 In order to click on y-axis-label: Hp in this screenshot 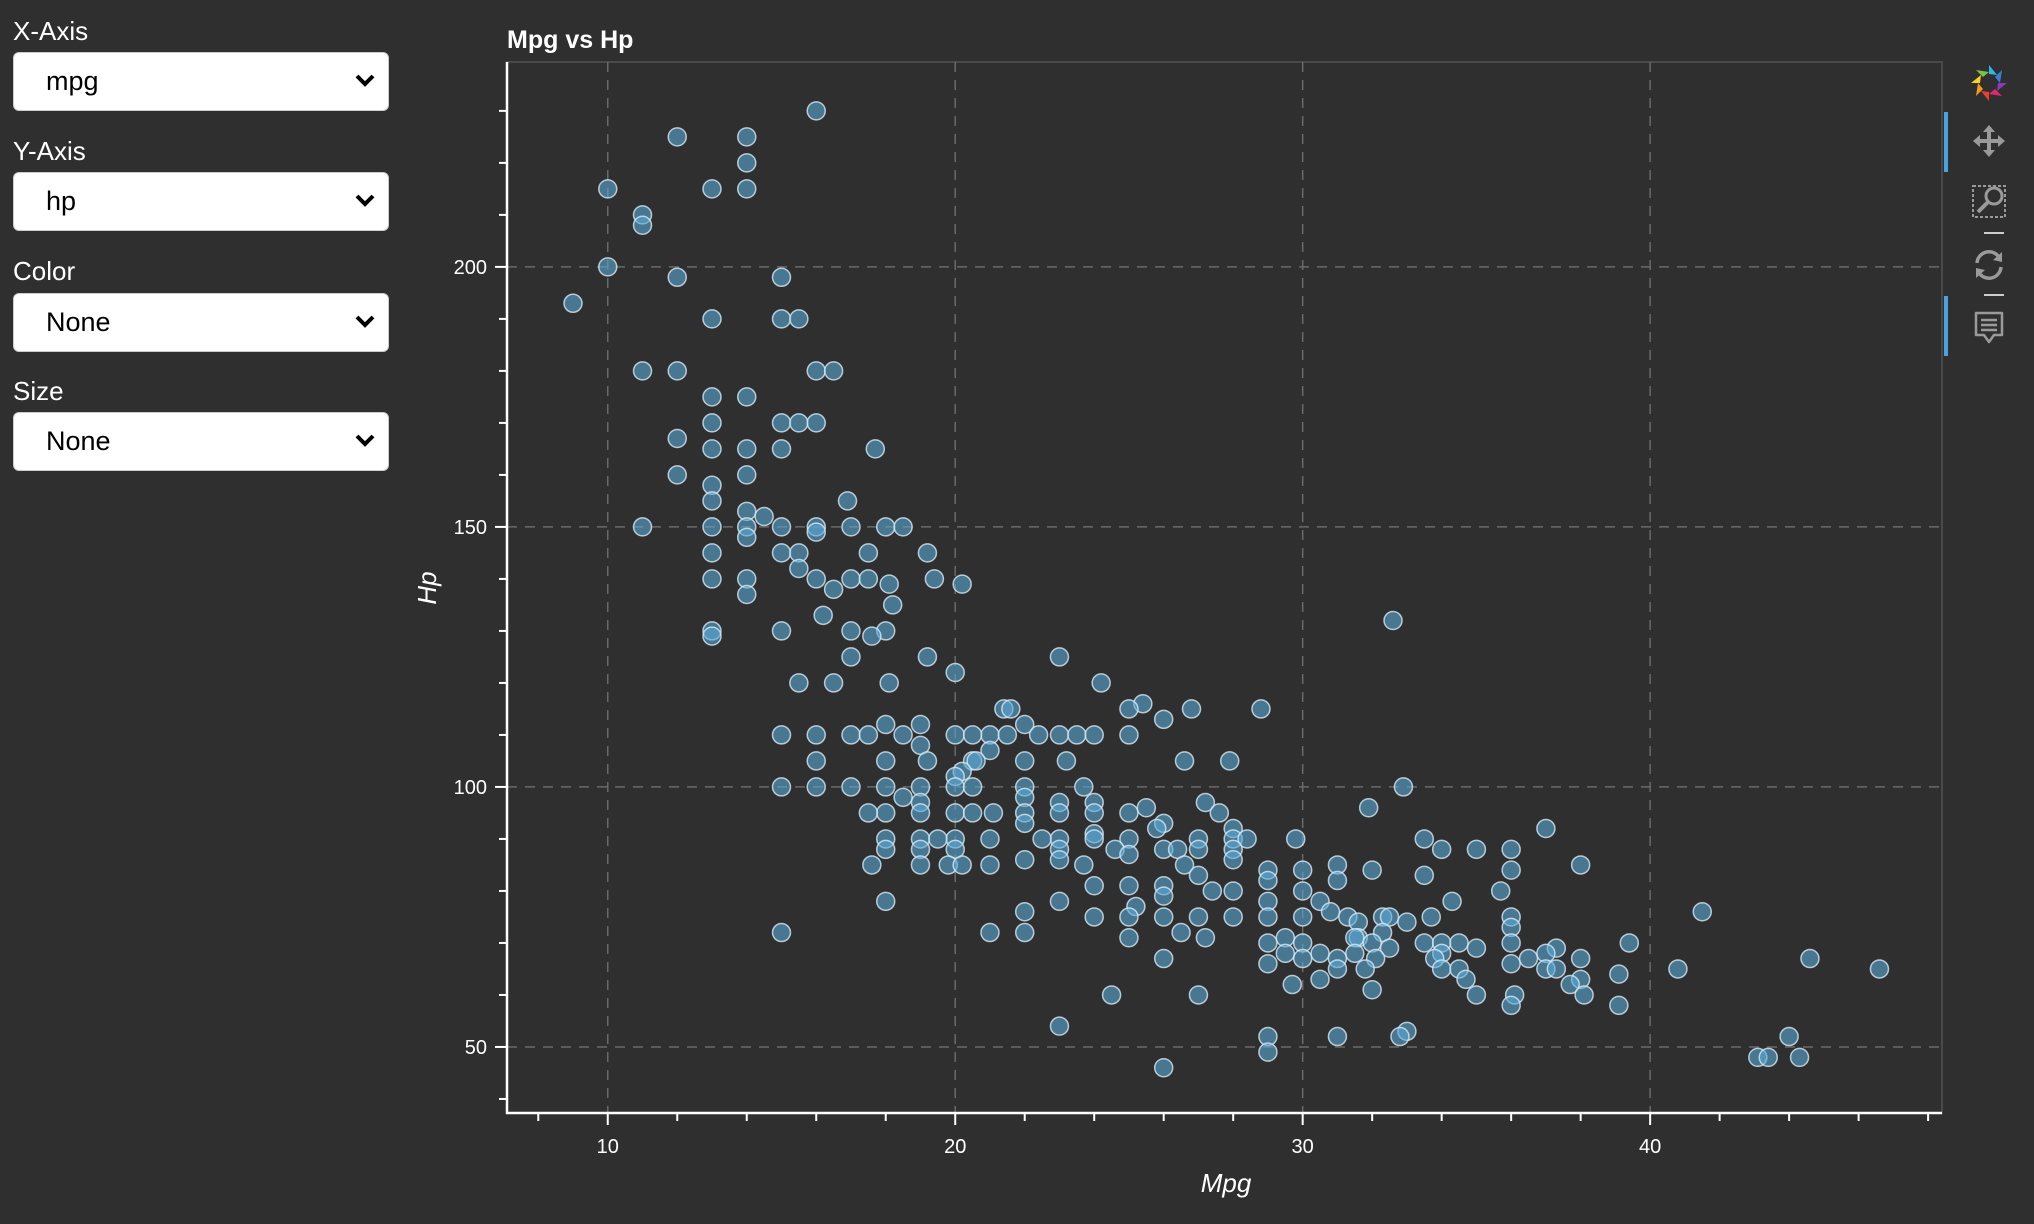, I will do `click(427, 587)`.